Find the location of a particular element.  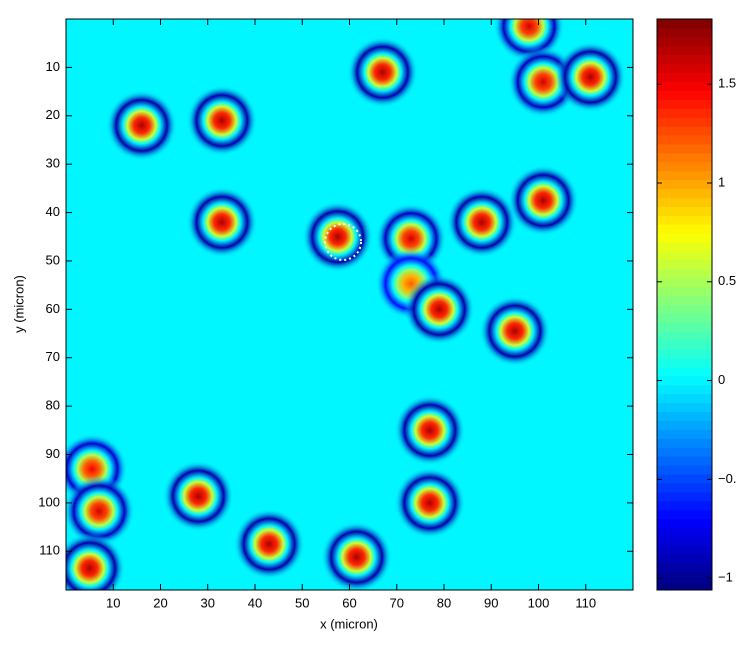

x-tick-label: 110 is located at coordinates (585, 602).